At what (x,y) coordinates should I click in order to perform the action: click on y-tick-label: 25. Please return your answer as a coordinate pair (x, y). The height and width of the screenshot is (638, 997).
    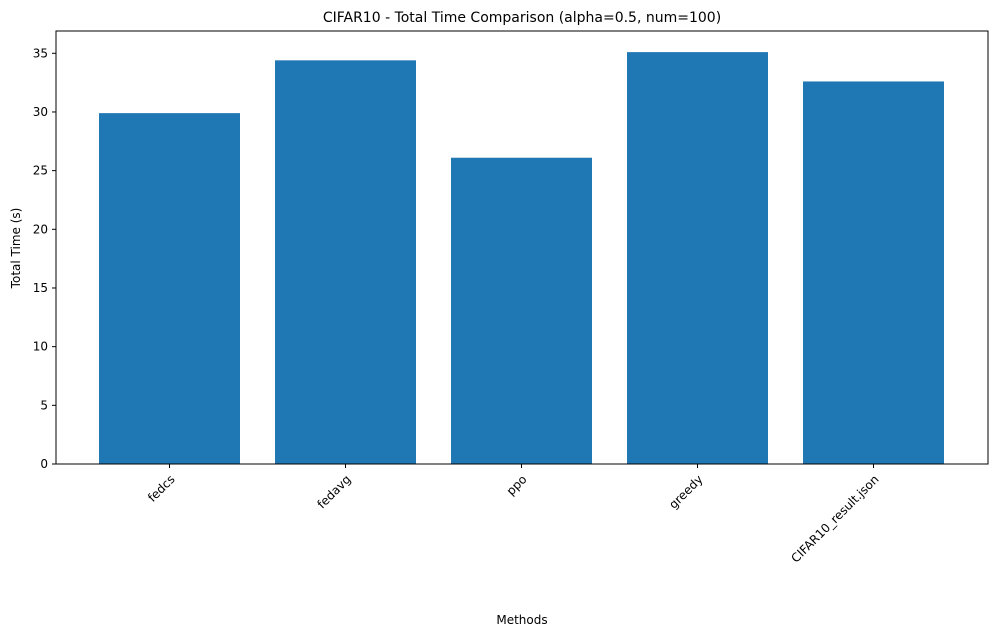
    Looking at the image, I should click on (40, 171).